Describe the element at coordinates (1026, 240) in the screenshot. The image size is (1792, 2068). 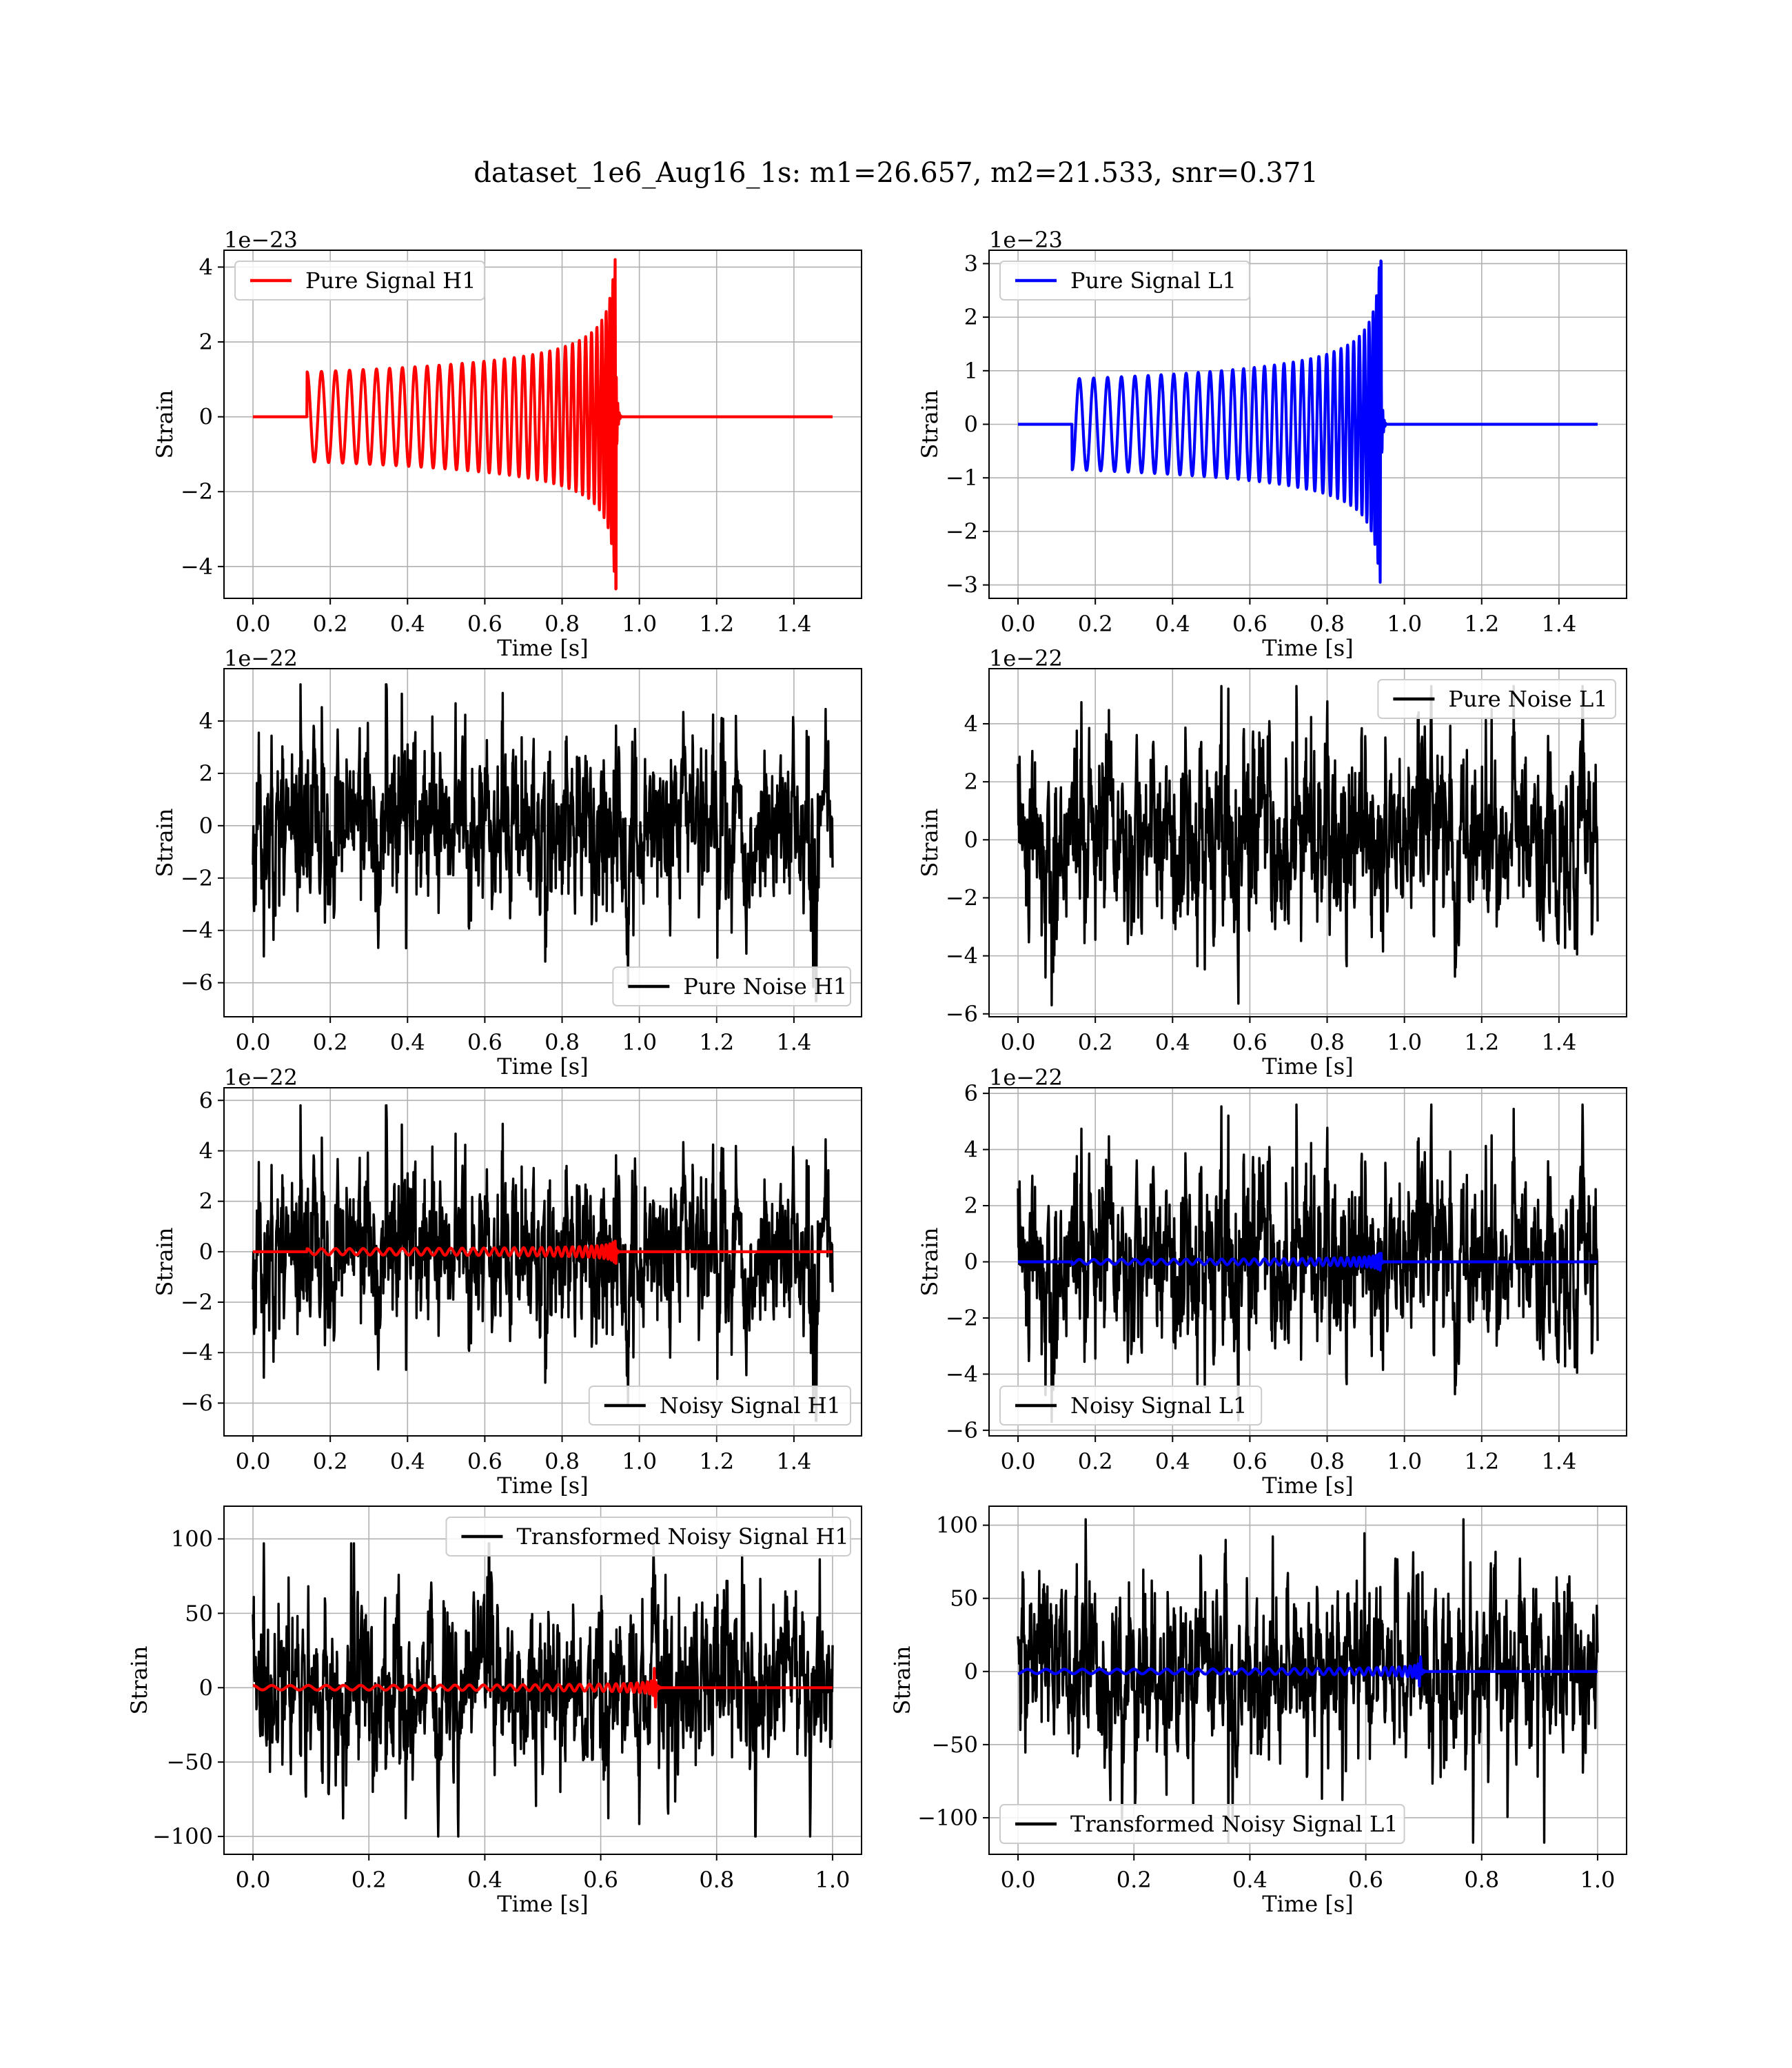
I see `offset-text: 1e−23` at that location.